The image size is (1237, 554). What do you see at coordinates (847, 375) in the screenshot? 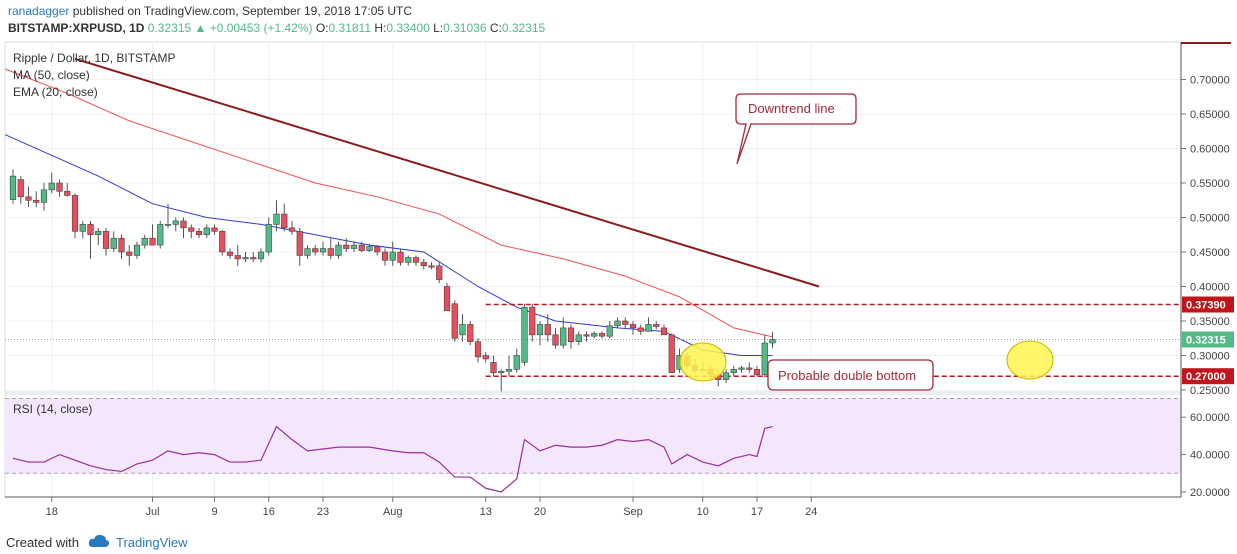
I see `double-bottom-label: Probable double bottom` at bounding box center [847, 375].